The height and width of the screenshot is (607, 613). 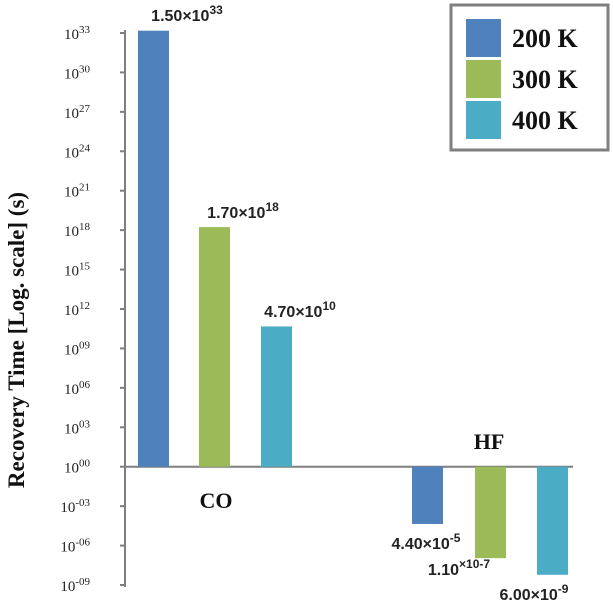 I want to click on data-label: 4.70×10¹⁰, so click(x=300, y=310).